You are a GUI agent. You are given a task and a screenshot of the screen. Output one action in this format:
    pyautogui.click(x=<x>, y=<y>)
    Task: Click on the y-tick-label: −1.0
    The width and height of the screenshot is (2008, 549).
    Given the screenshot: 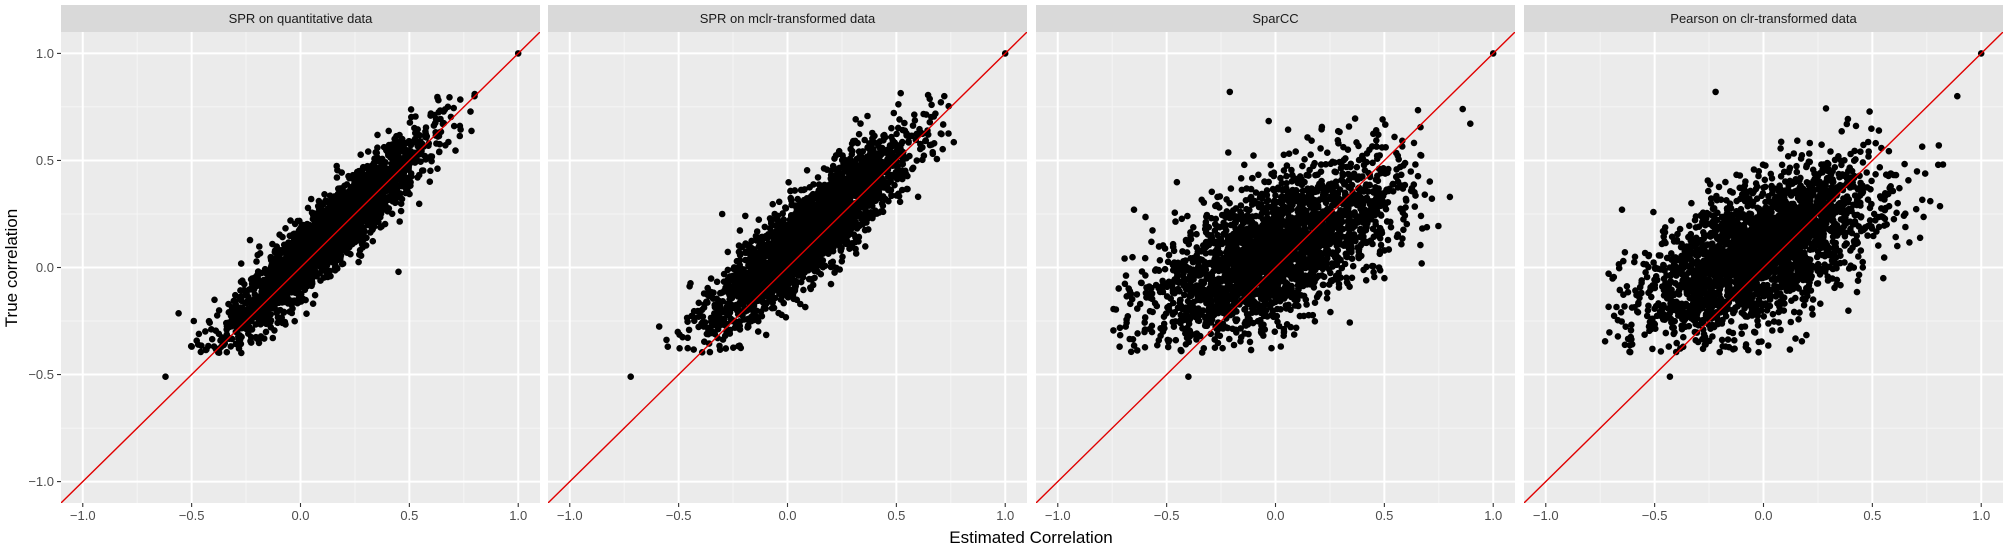 What is the action you would take?
    pyautogui.click(x=41, y=481)
    